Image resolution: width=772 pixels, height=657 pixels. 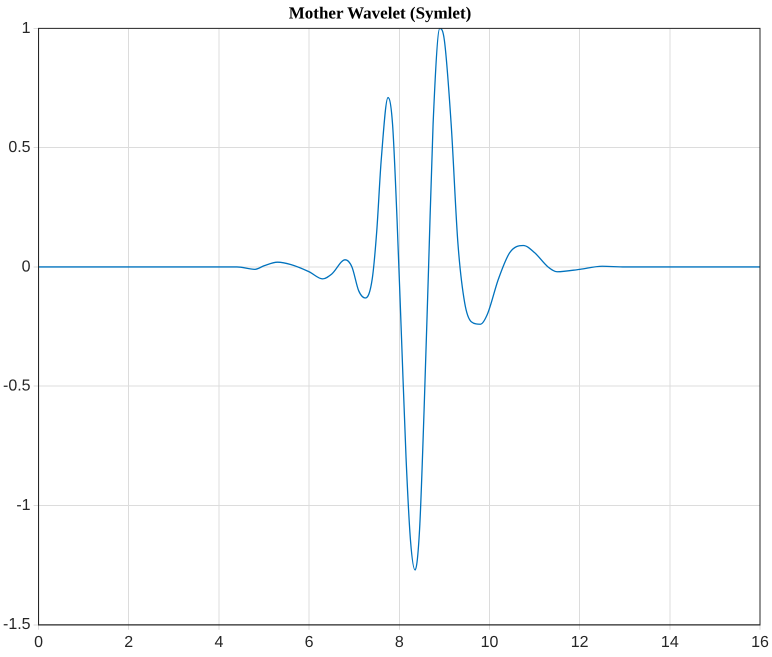 What do you see at coordinates (219, 642) in the screenshot?
I see `x-tick-label: 4` at bounding box center [219, 642].